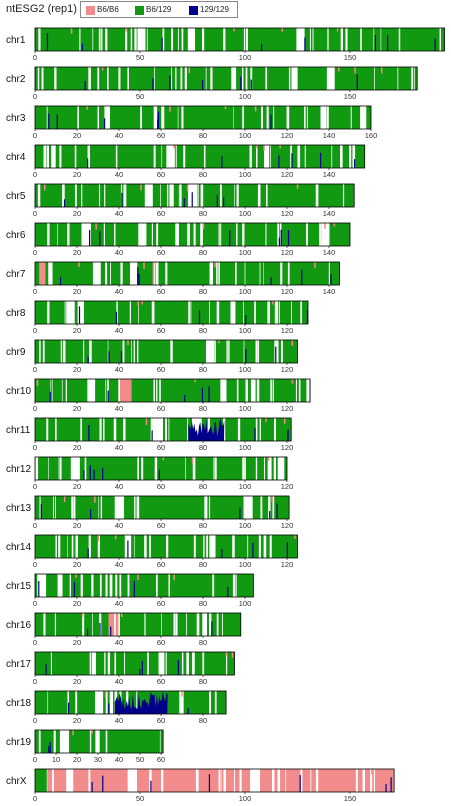 The width and height of the screenshot is (451, 806). Describe the element at coordinates (16, 781) in the screenshot. I see `chromosome-label: chrX` at that location.